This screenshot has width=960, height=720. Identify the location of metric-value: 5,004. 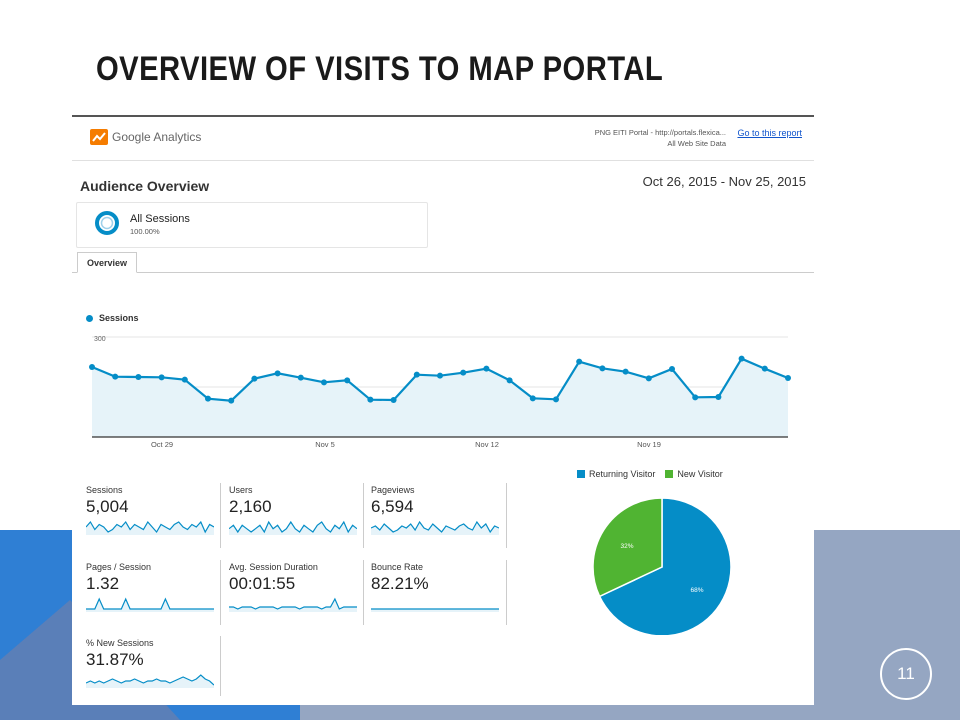
(107, 506).